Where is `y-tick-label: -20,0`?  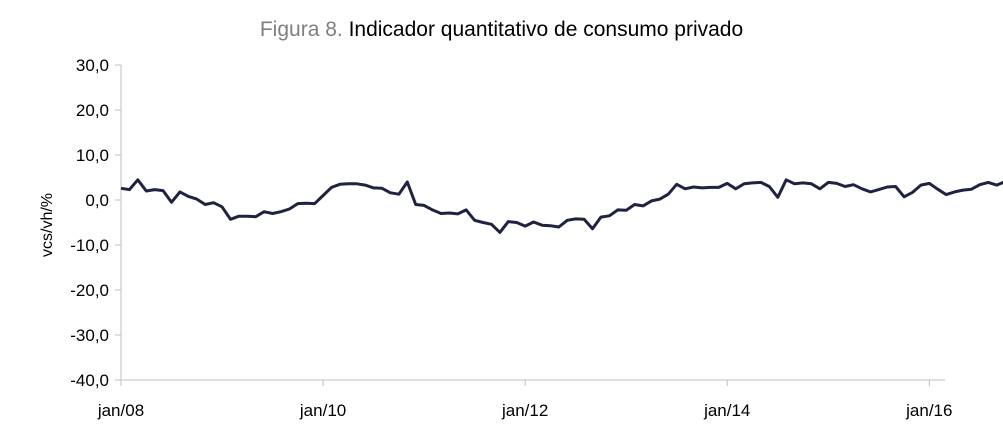 y-tick-label: -20,0 is located at coordinates (89, 290).